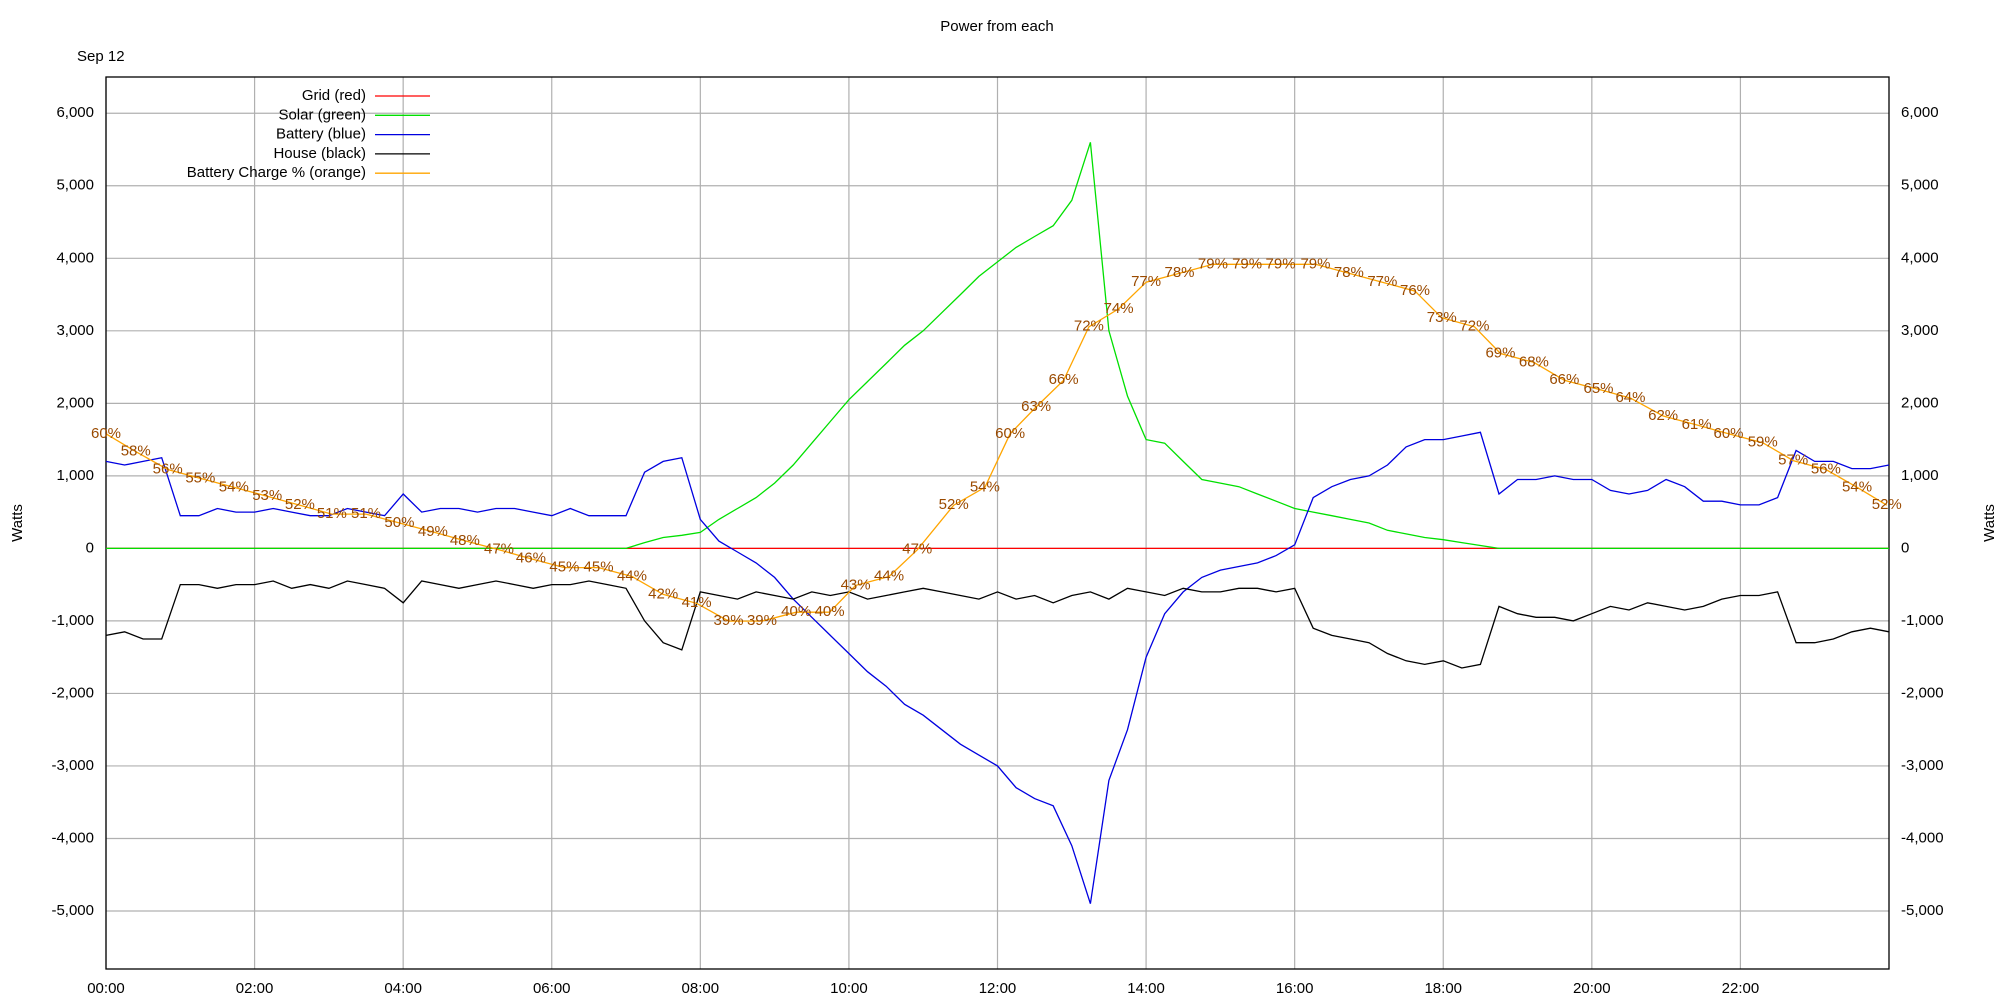  Describe the element at coordinates (996, 26) in the screenshot. I see `chart-title: Power from each` at that location.